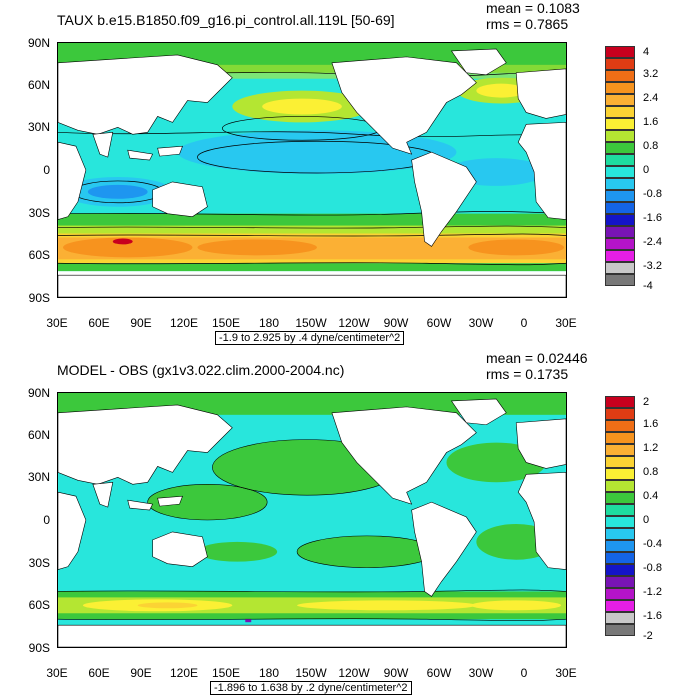  What do you see at coordinates (651, 74) in the screenshot?
I see `colorbar-label: 3.2` at bounding box center [651, 74].